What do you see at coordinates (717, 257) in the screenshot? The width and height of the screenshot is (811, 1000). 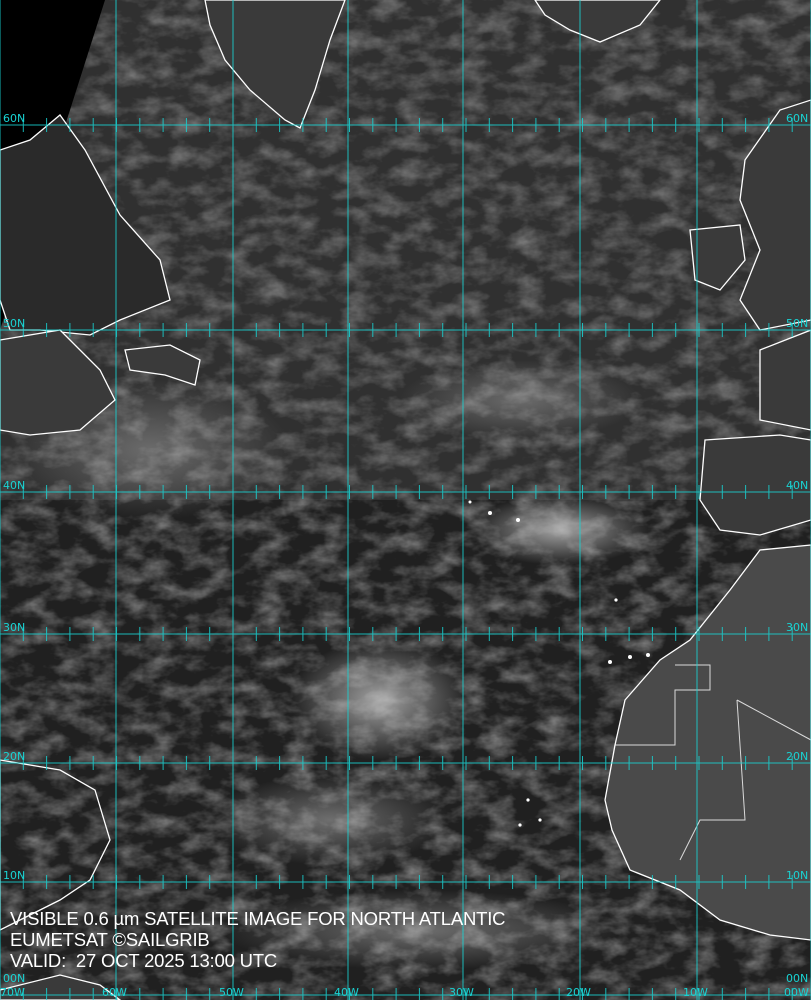 I see `ireland` at bounding box center [717, 257].